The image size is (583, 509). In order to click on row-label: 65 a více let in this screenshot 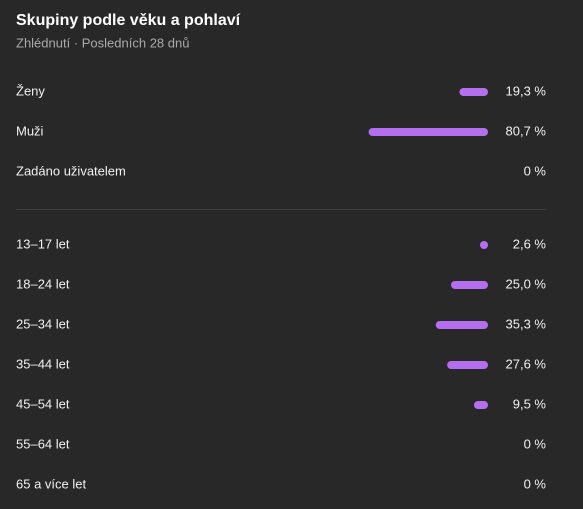, I will do `click(51, 483)`.